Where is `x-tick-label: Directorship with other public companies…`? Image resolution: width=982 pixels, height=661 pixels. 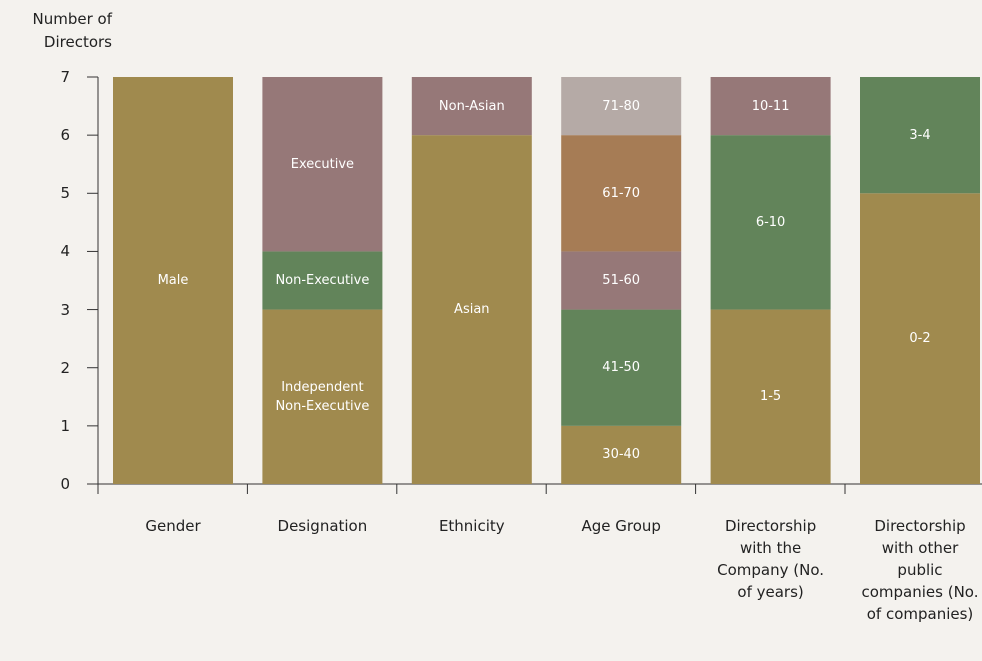
x-tick-label: Directorship with other public companies… is located at coordinates (920, 570).